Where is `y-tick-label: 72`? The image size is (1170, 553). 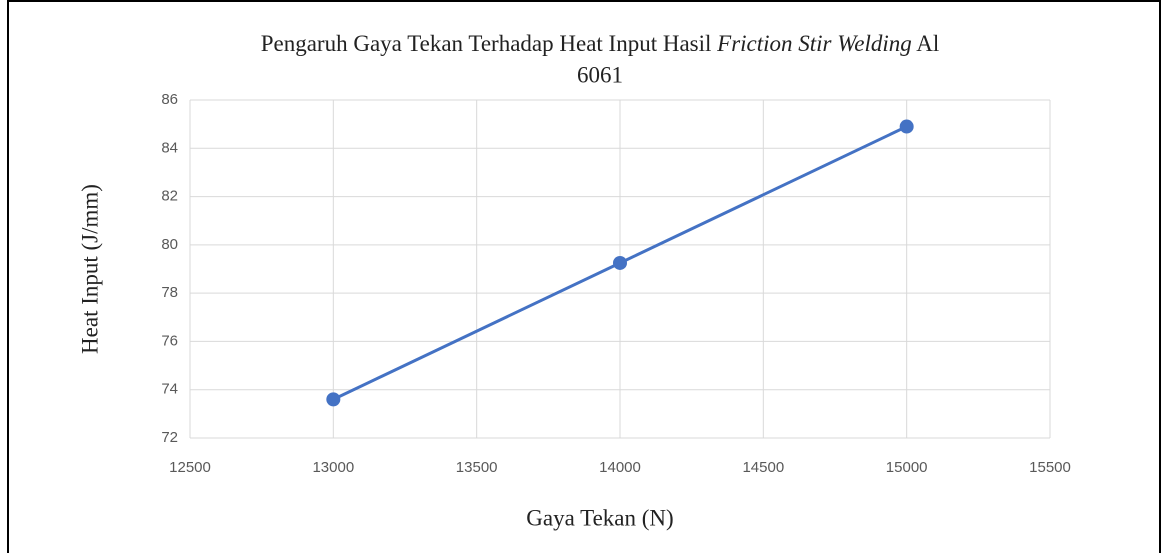
y-tick-label: 72 is located at coordinates (169, 437).